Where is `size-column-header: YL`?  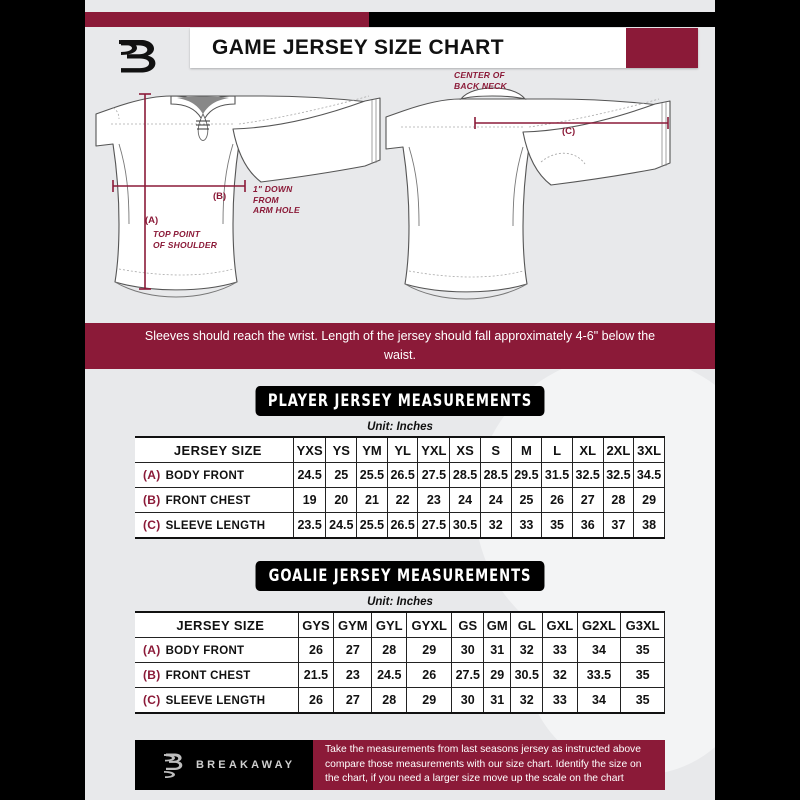
size-column-header: YL is located at coordinates (402, 449).